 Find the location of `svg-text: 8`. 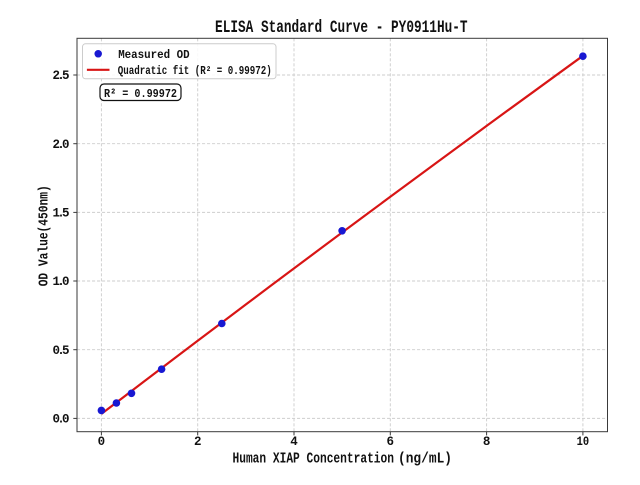

svg-text: 8 is located at coordinates (487, 442).